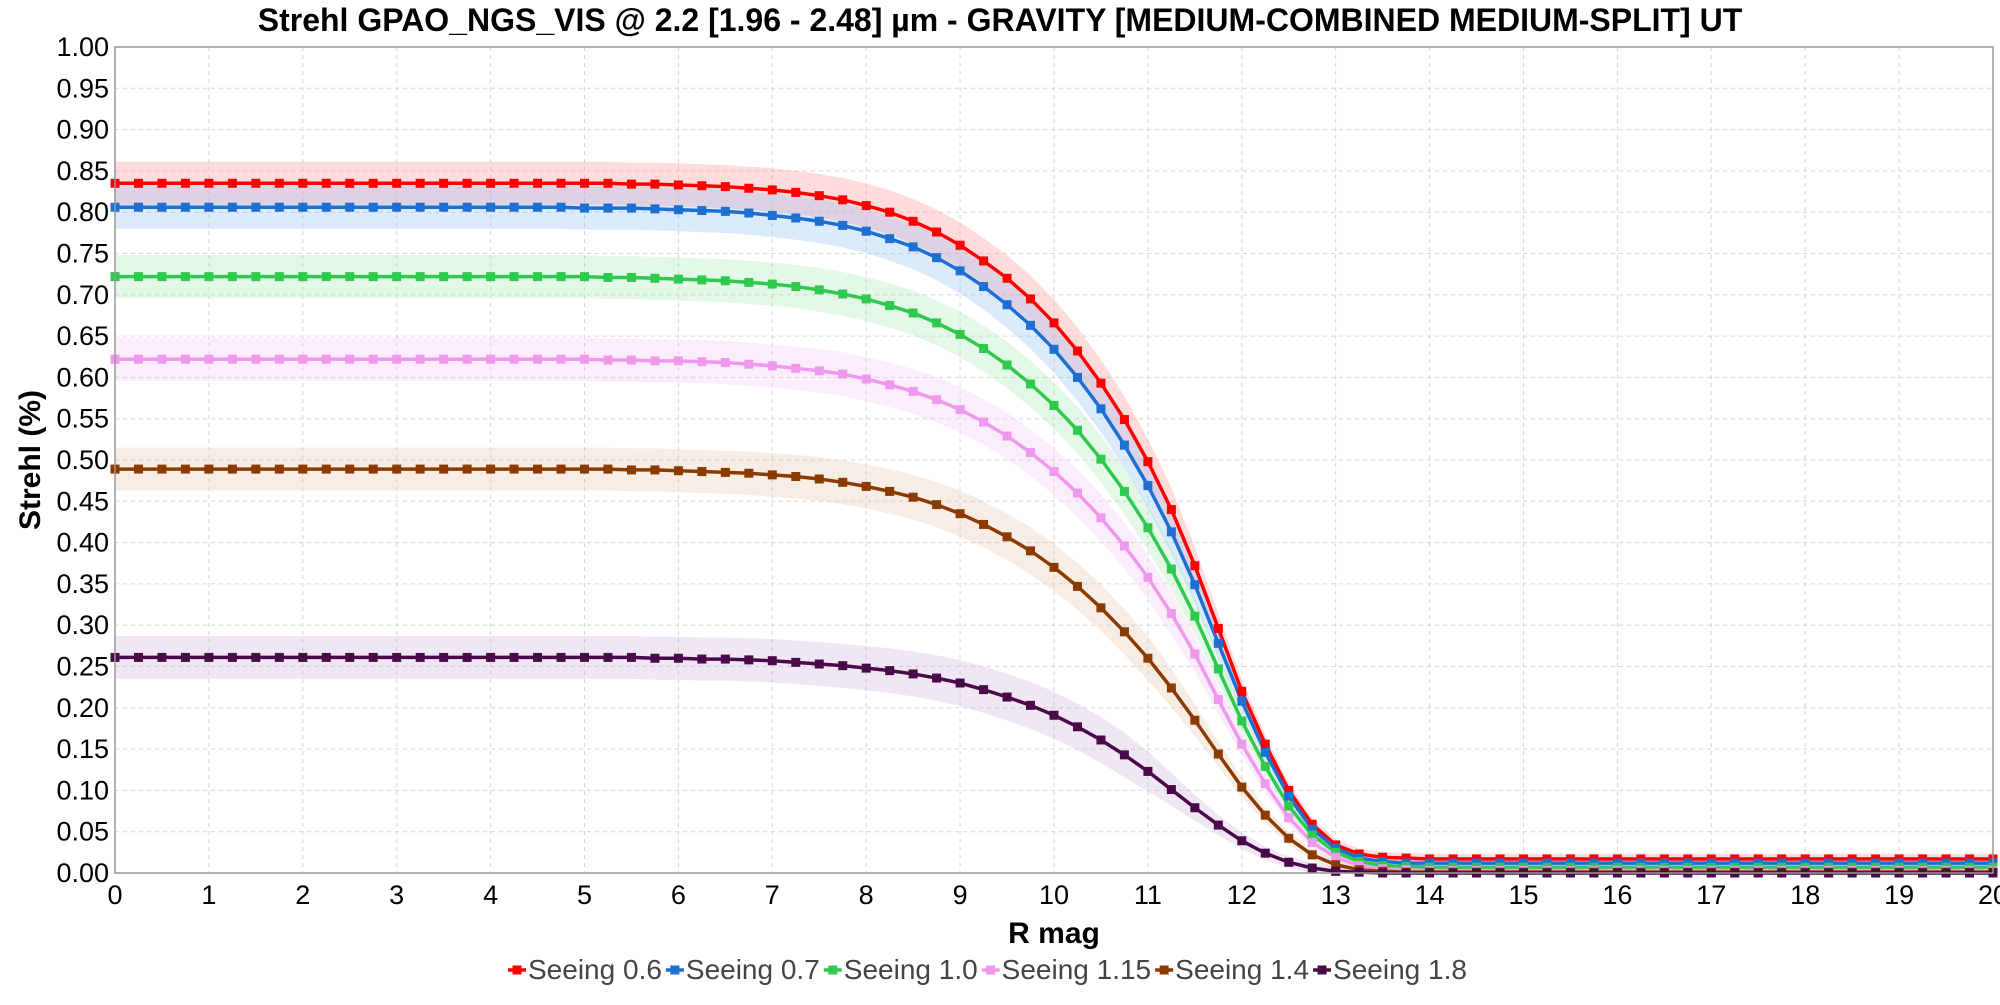  I want to click on legend-label: Seeing 0.7, so click(753, 969).